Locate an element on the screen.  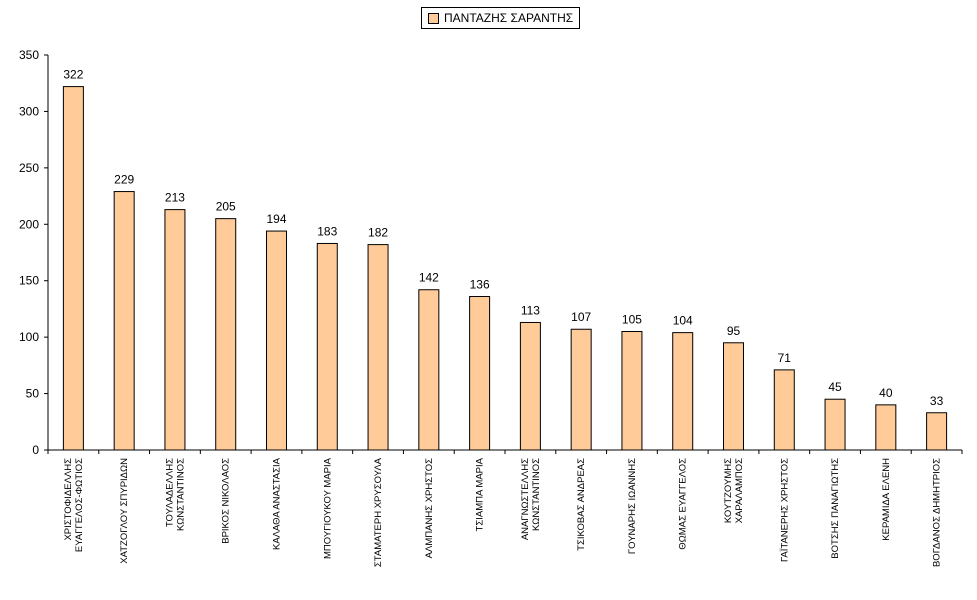
data-label: 182 is located at coordinates (378, 233).